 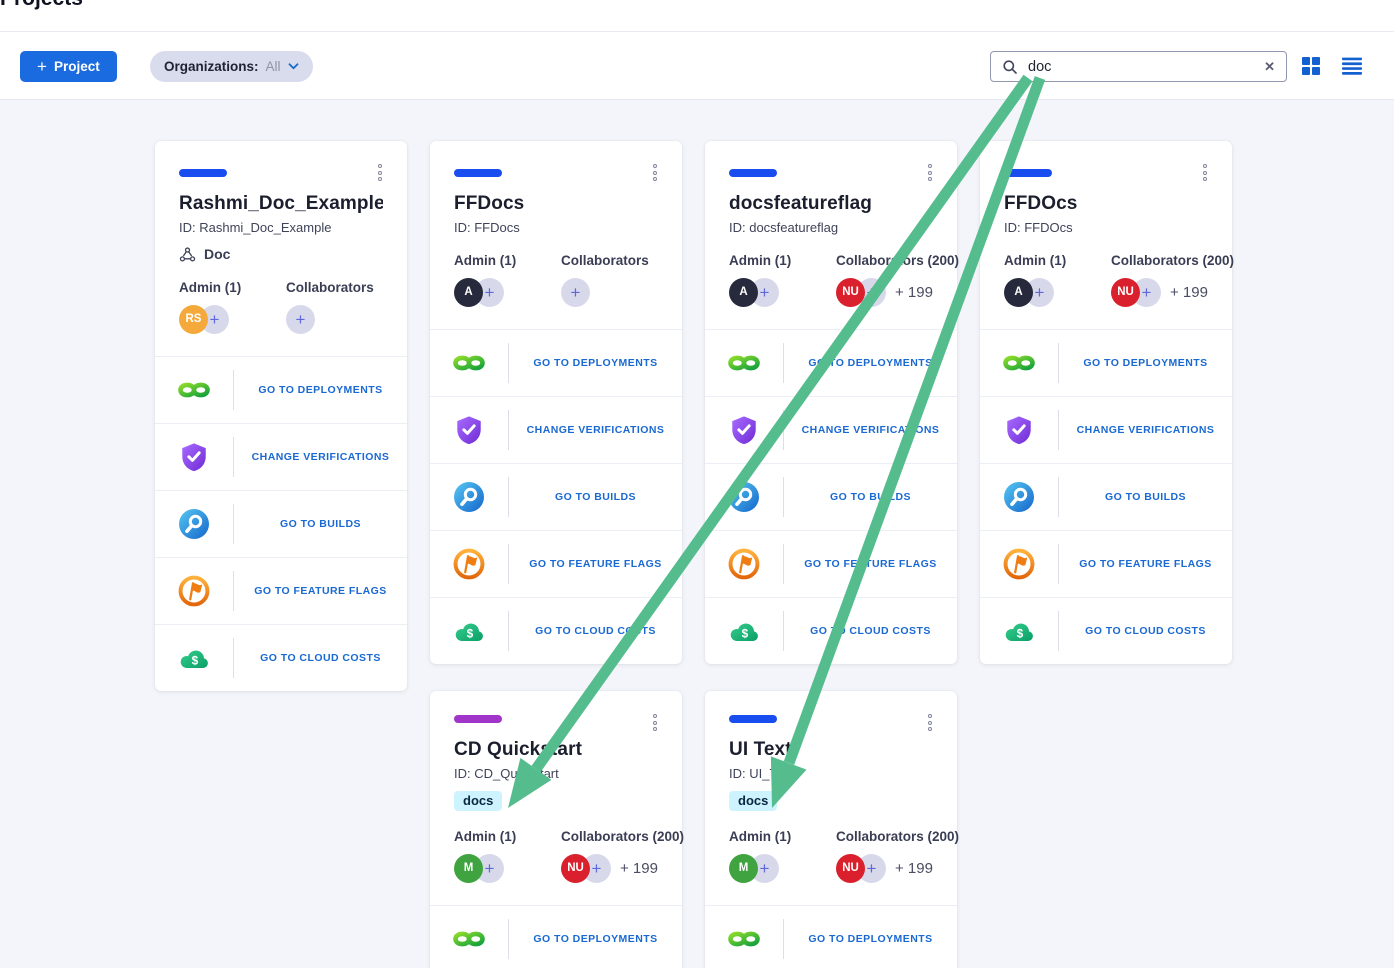 I want to click on action-label: GO TO CLOUD COSTS, so click(x=320, y=658).